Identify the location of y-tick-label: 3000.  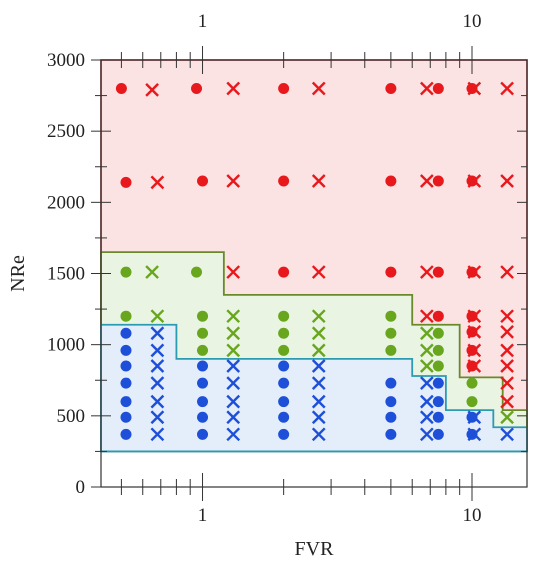
(66, 60).